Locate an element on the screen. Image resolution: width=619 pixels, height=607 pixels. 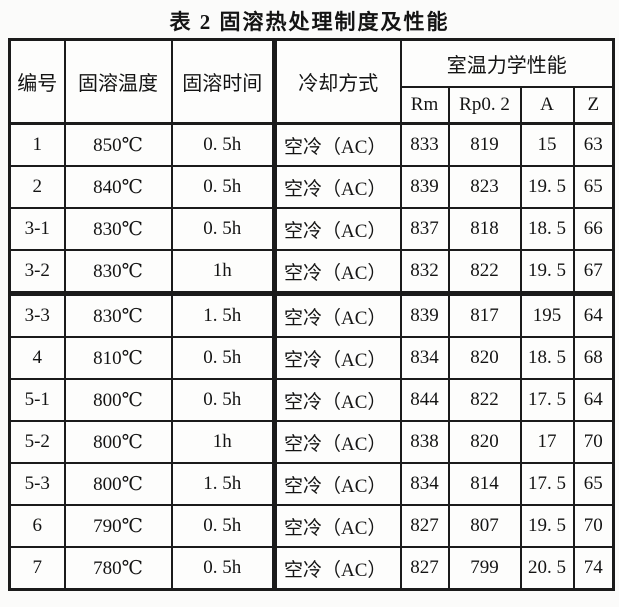
cell-rp02: 814 is located at coordinates (484, 484).